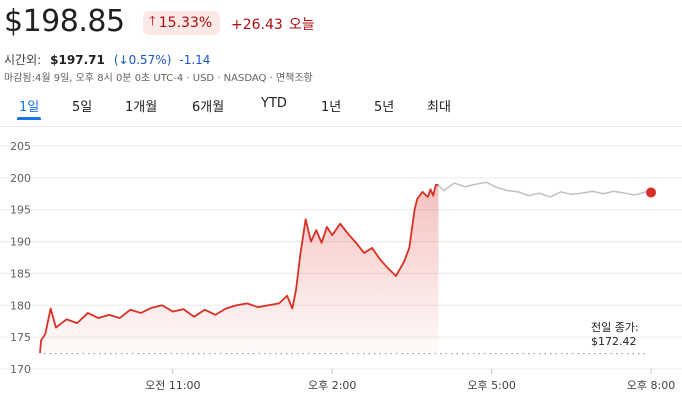  I want to click on after-hours-percent-value: 0.57%, so click(147, 59).